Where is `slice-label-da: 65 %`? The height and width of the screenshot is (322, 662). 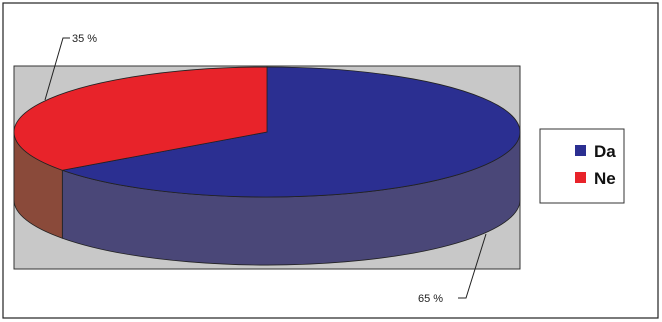 slice-label-da: 65 % is located at coordinates (430, 299).